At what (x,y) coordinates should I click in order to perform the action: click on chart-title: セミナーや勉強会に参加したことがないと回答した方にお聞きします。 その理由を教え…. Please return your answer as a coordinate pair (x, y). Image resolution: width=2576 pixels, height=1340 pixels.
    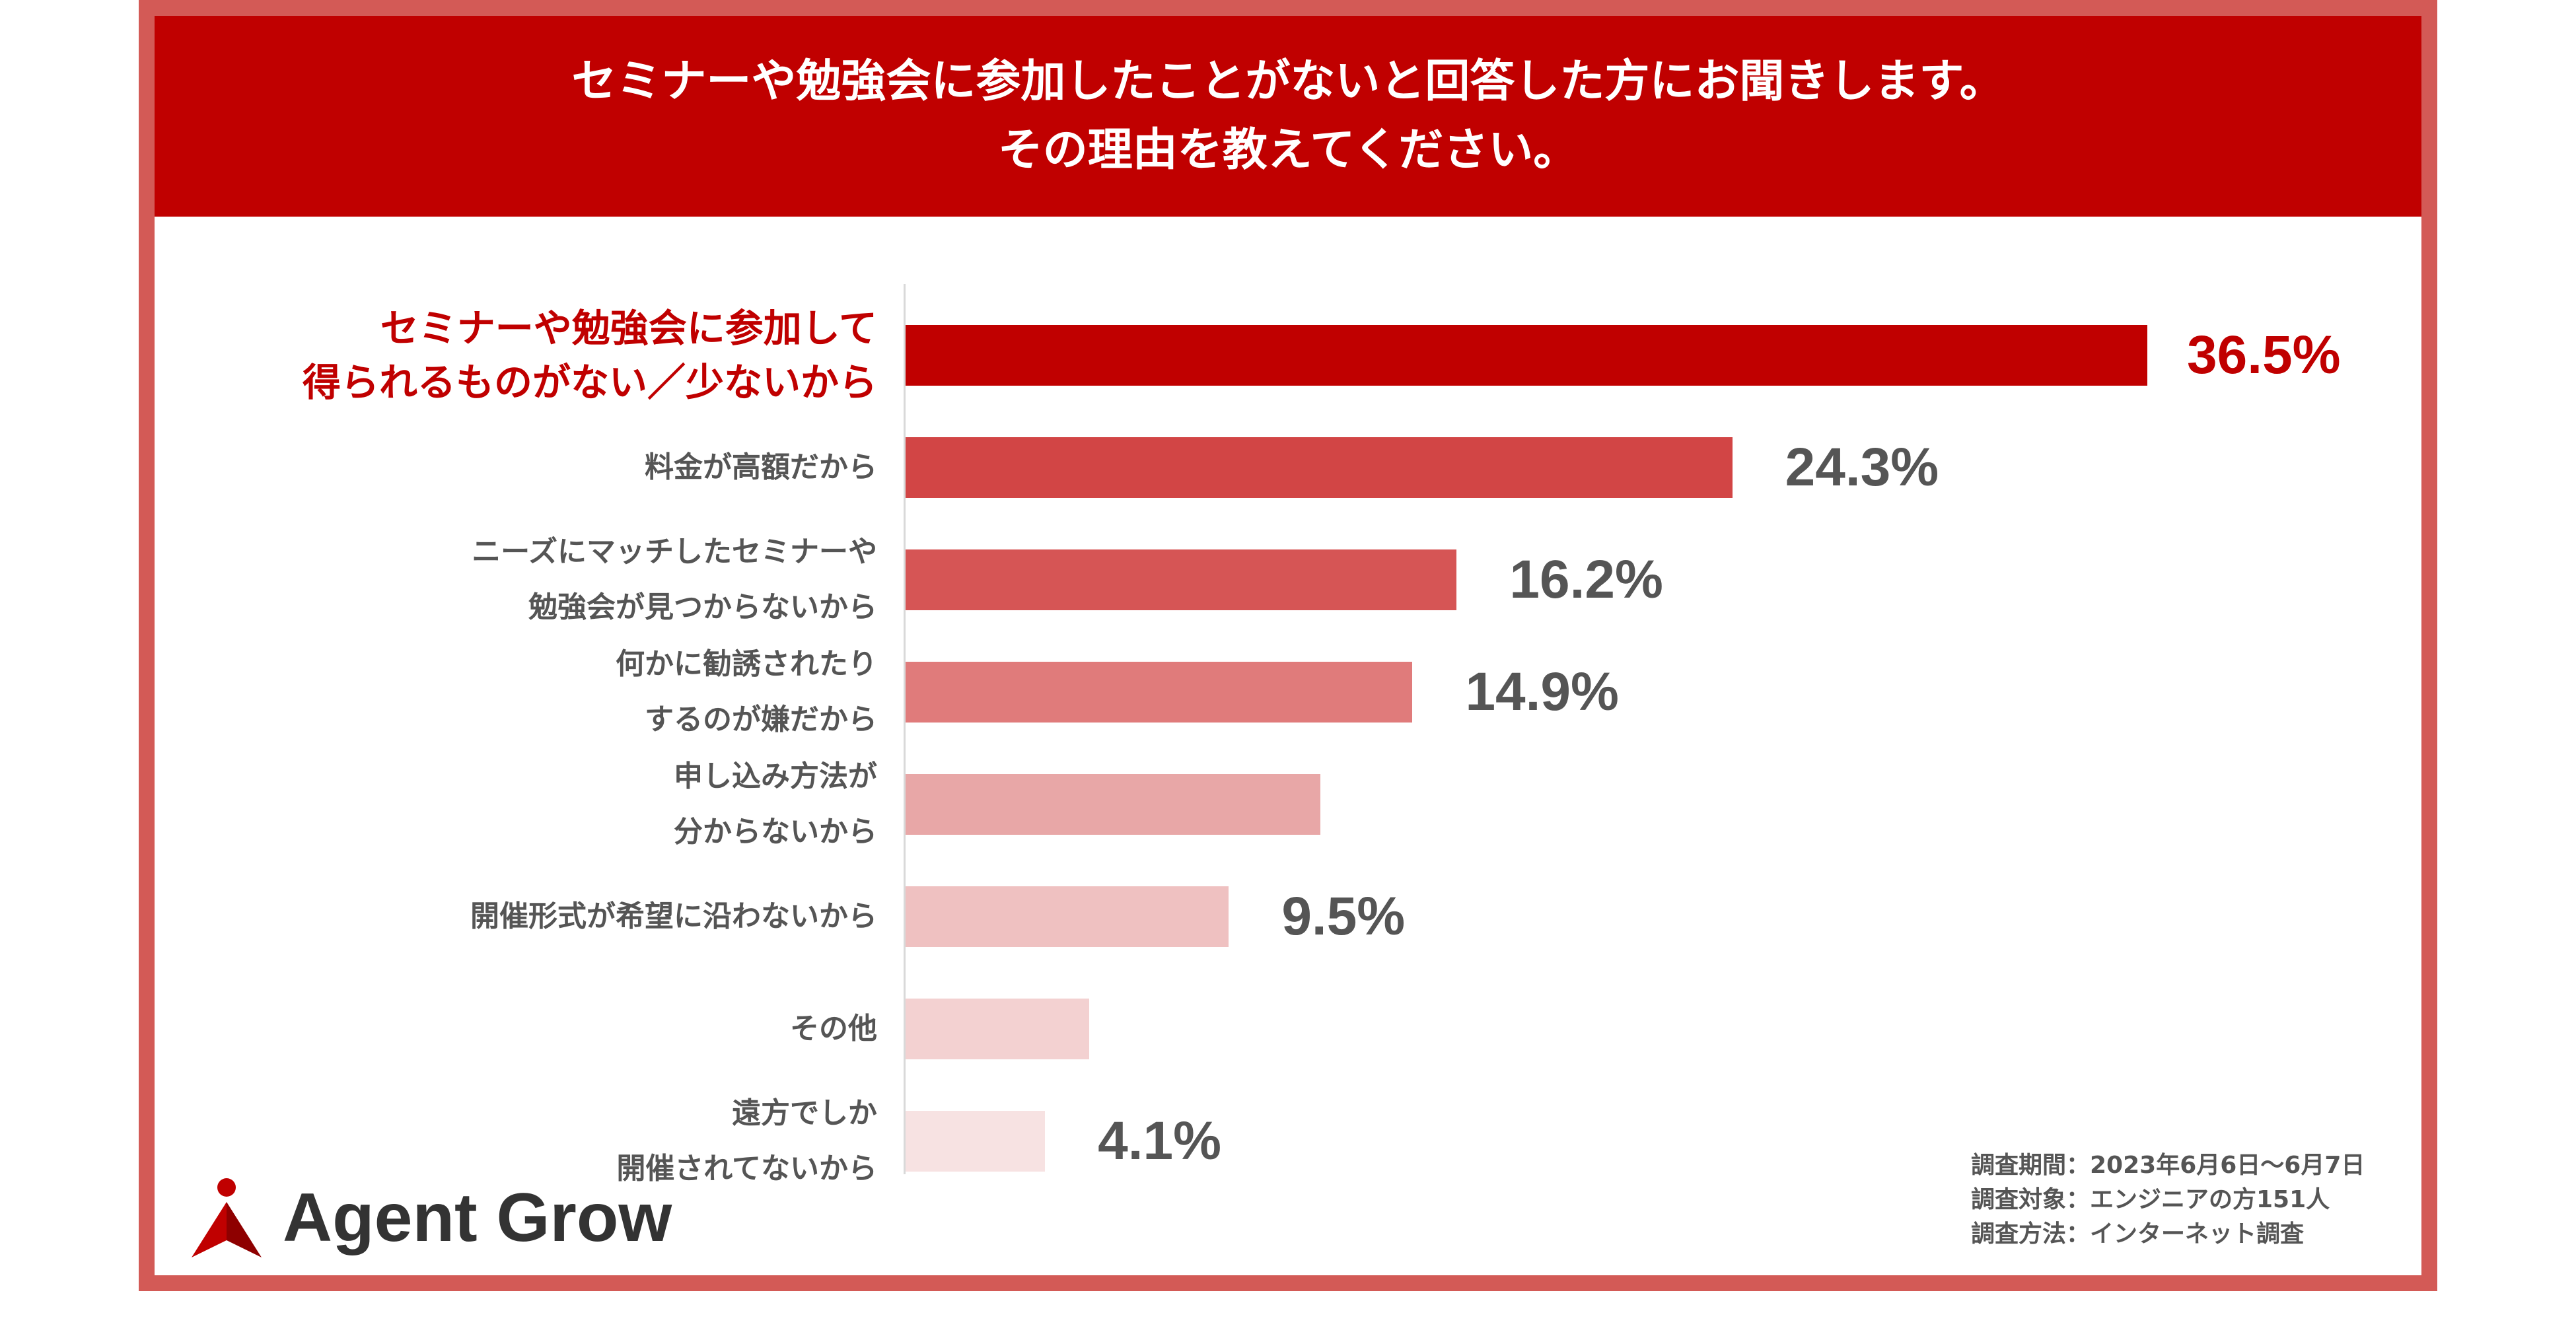
    Looking at the image, I should click on (1288, 116).